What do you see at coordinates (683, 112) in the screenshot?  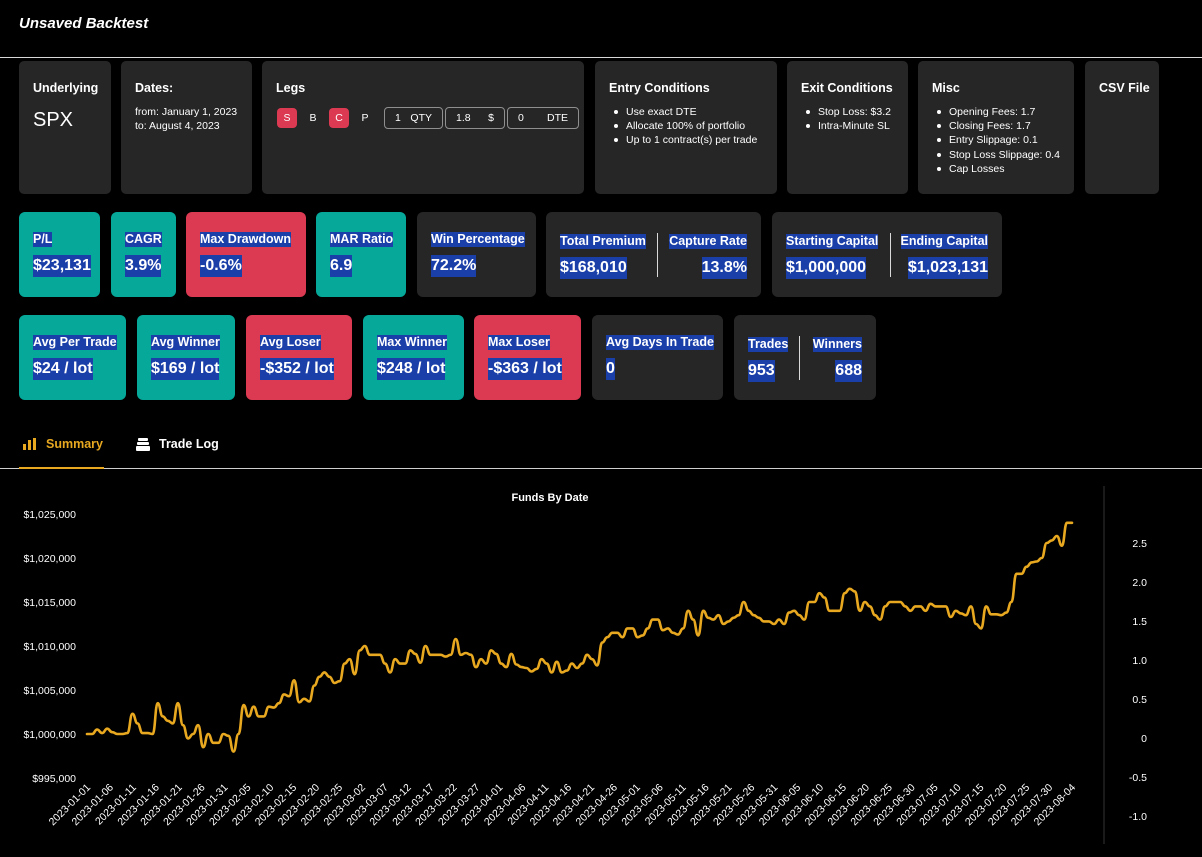 I see `entry-condition-item: Use exact DTE` at bounding box center [683, 112].